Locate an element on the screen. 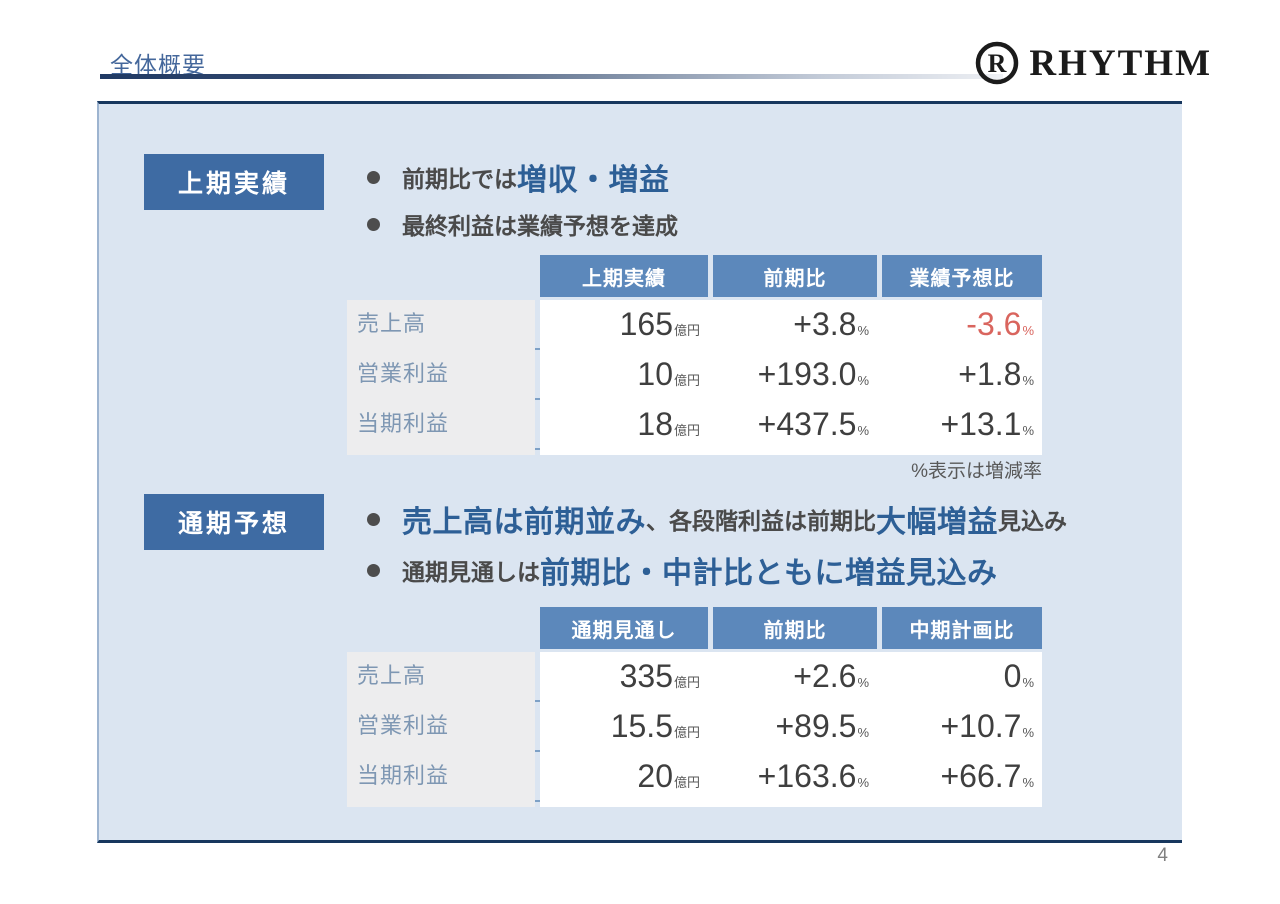  column-header: 上期実績 is located at coordinates (624, 276).